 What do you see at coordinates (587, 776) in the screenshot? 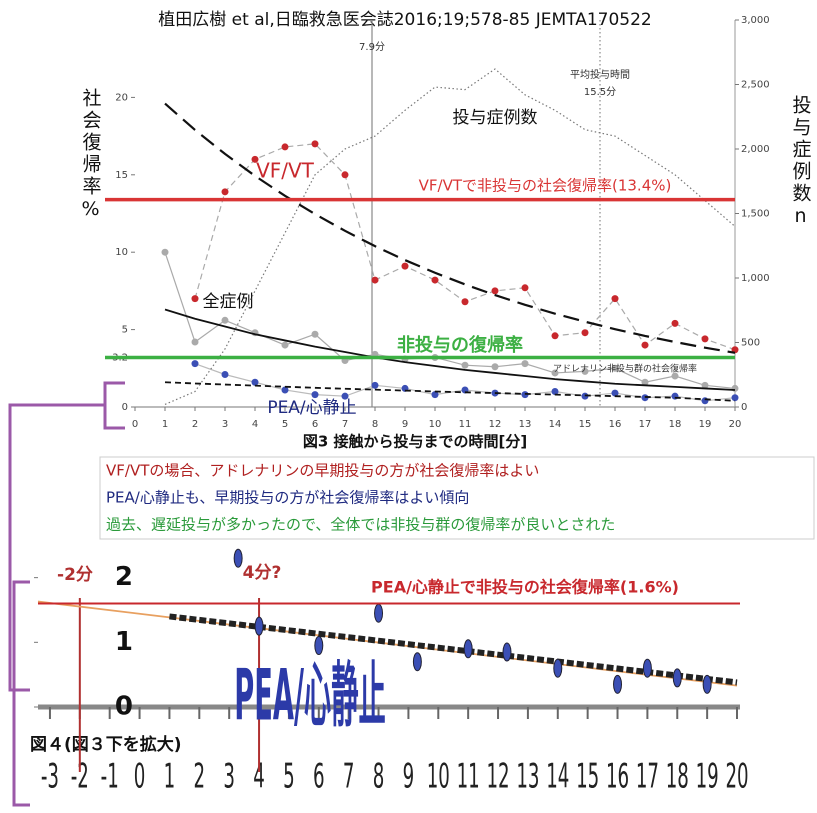
I see `x-tick-label: 15` at bounding box center [587, 776].